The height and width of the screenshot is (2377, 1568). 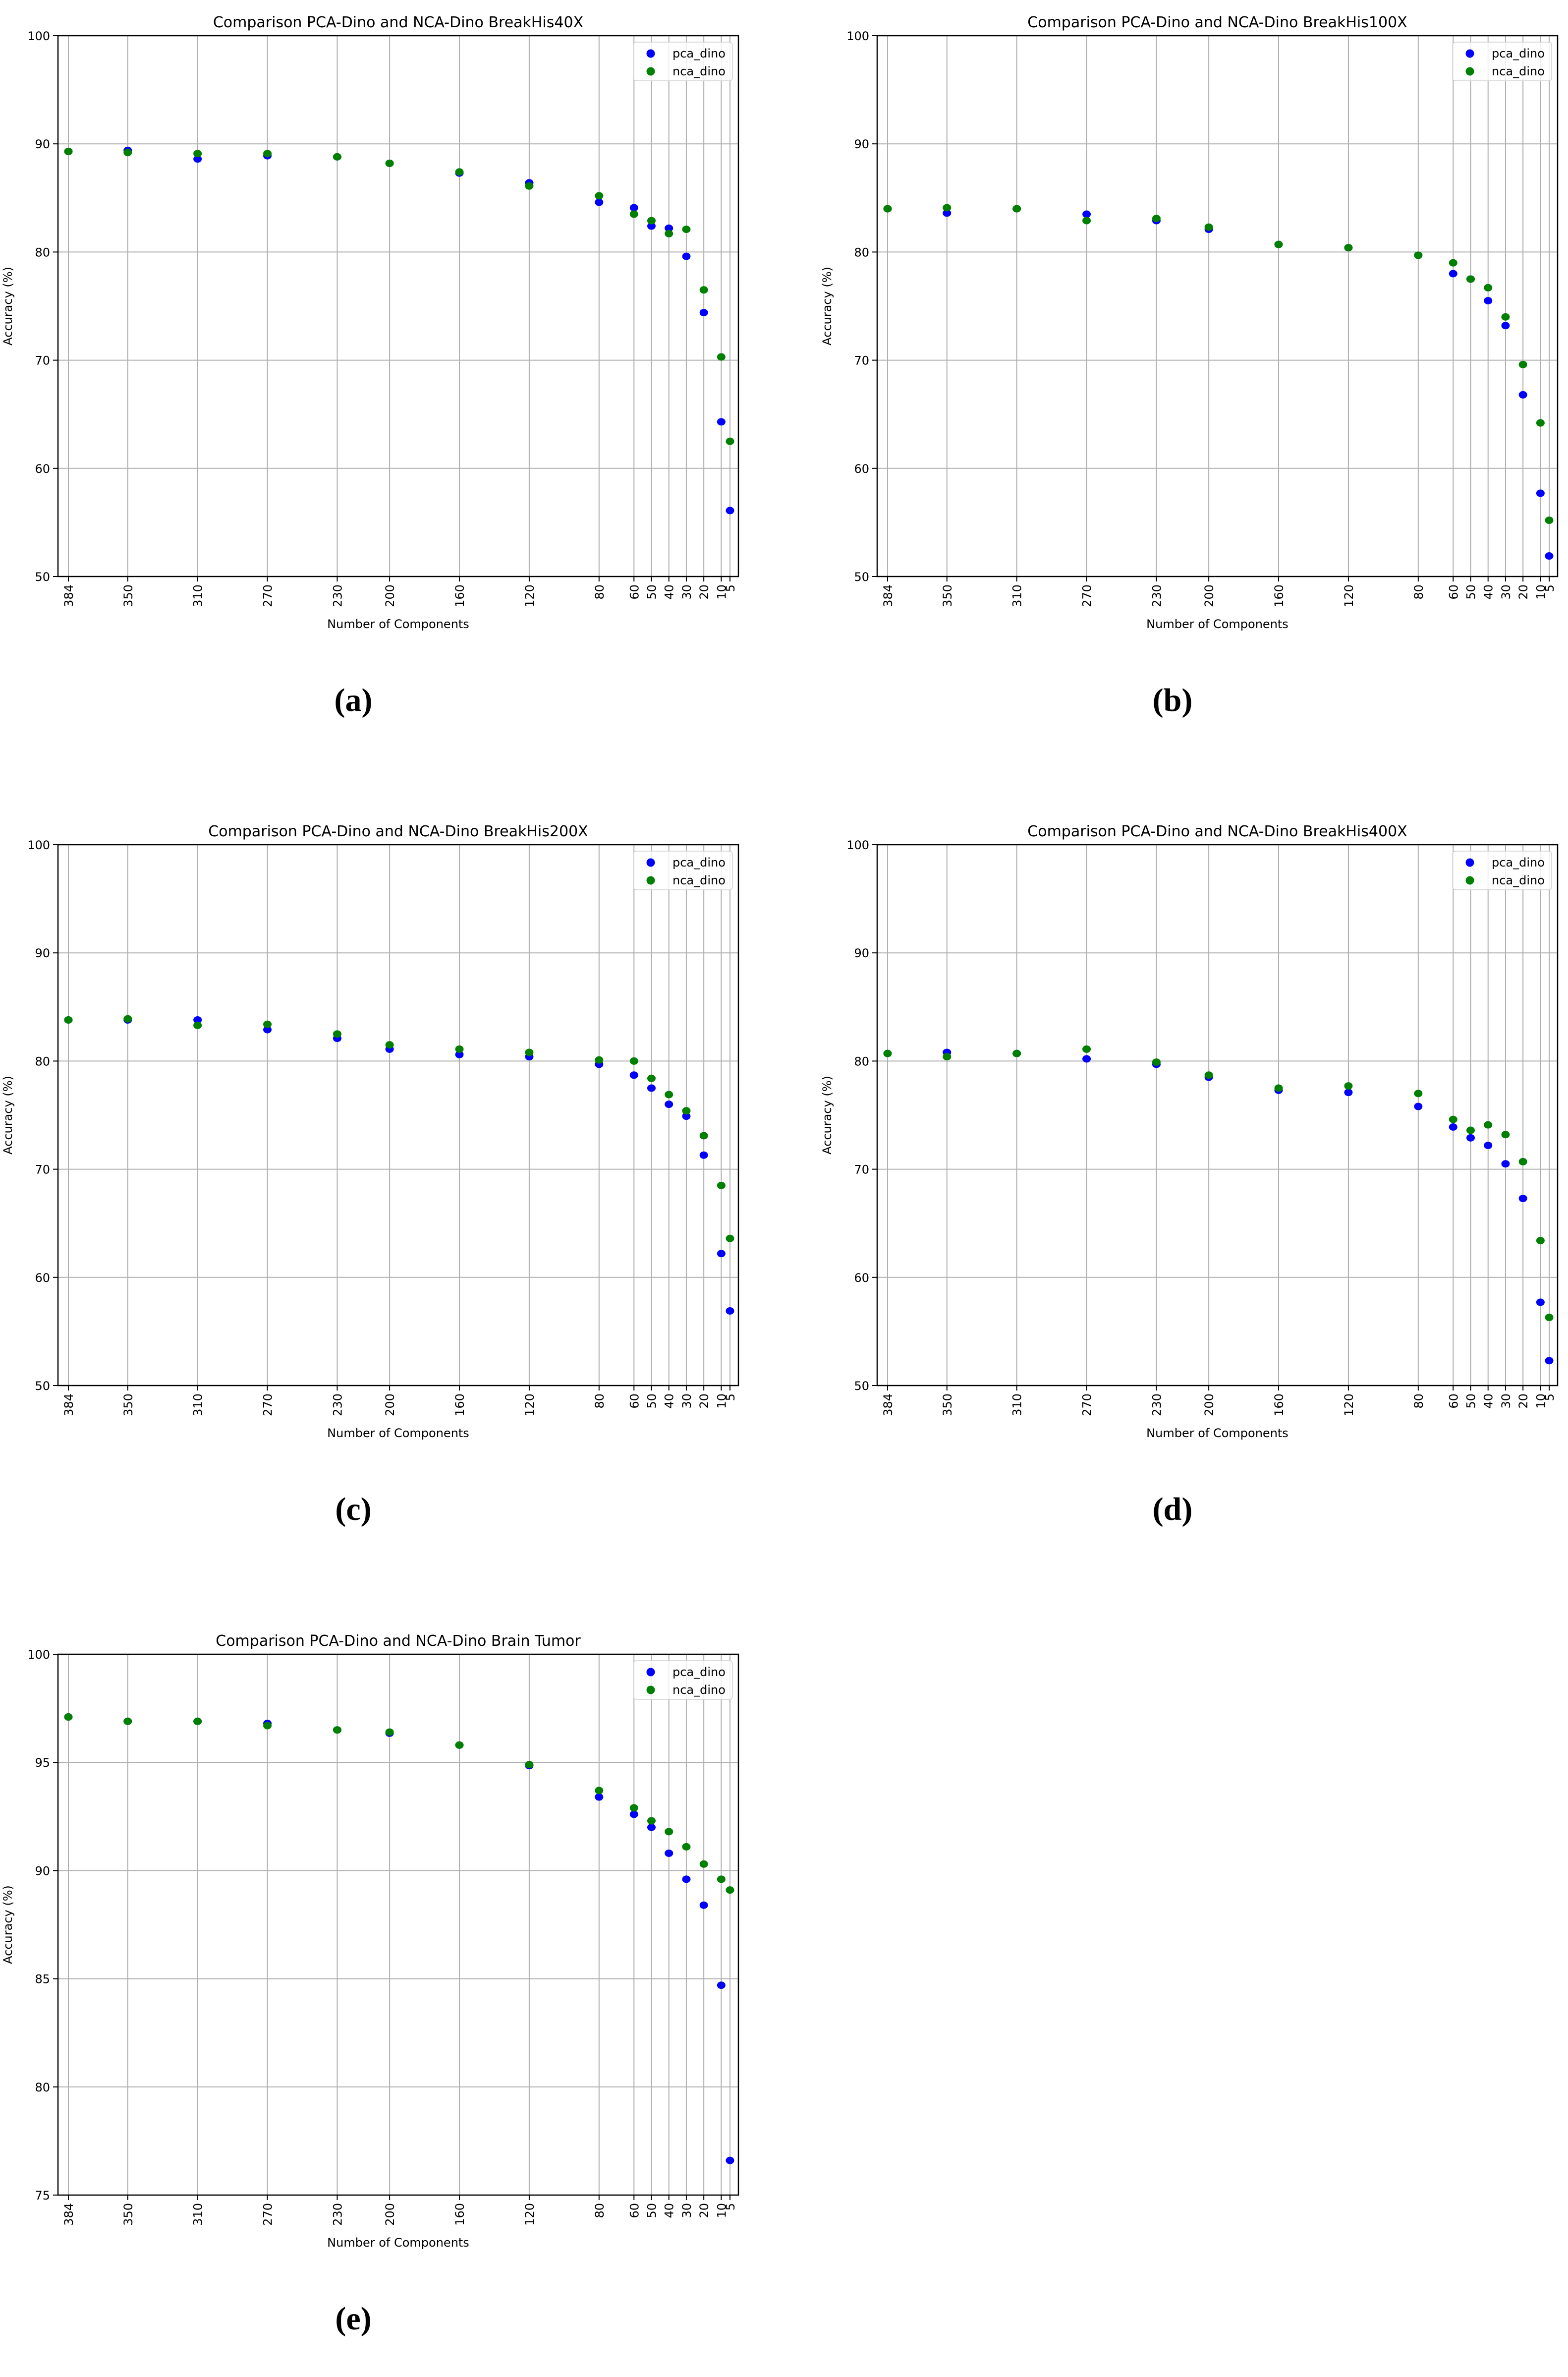 What do you see at coordinates (337, 596) in the screenshot?
I see `svg-text: 230` at bounding box center [337, 596].